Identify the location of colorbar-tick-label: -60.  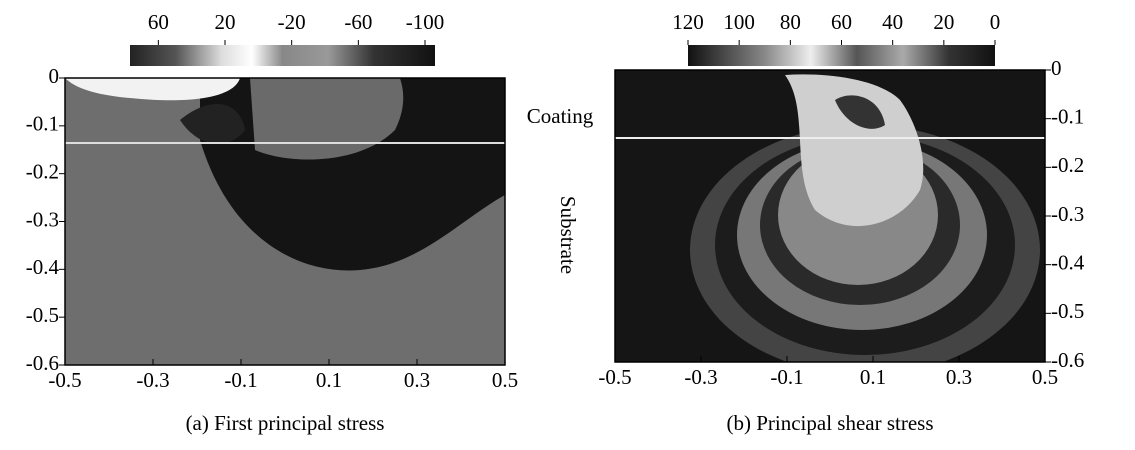
(358, 22).